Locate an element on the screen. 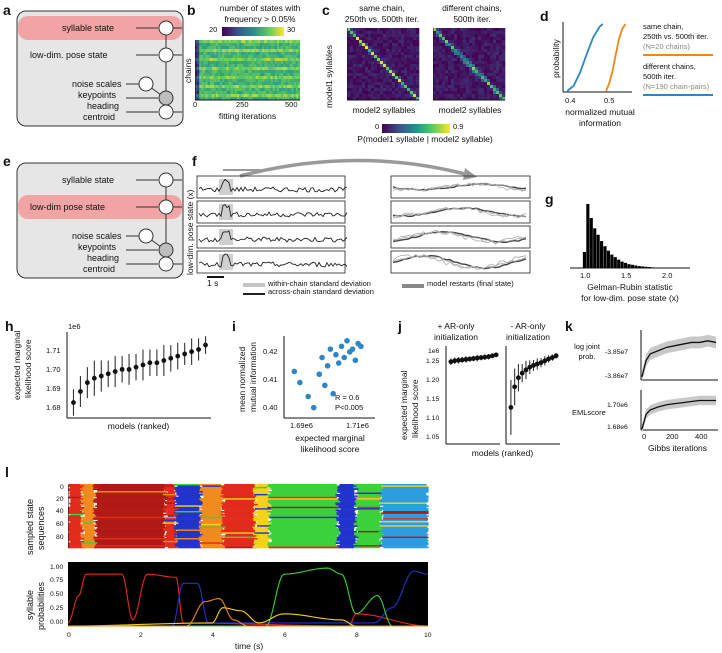 This screenshot has width=722, height=653. panel-l-top-ylabel-2: sequences is located at coordinates (41, 528).